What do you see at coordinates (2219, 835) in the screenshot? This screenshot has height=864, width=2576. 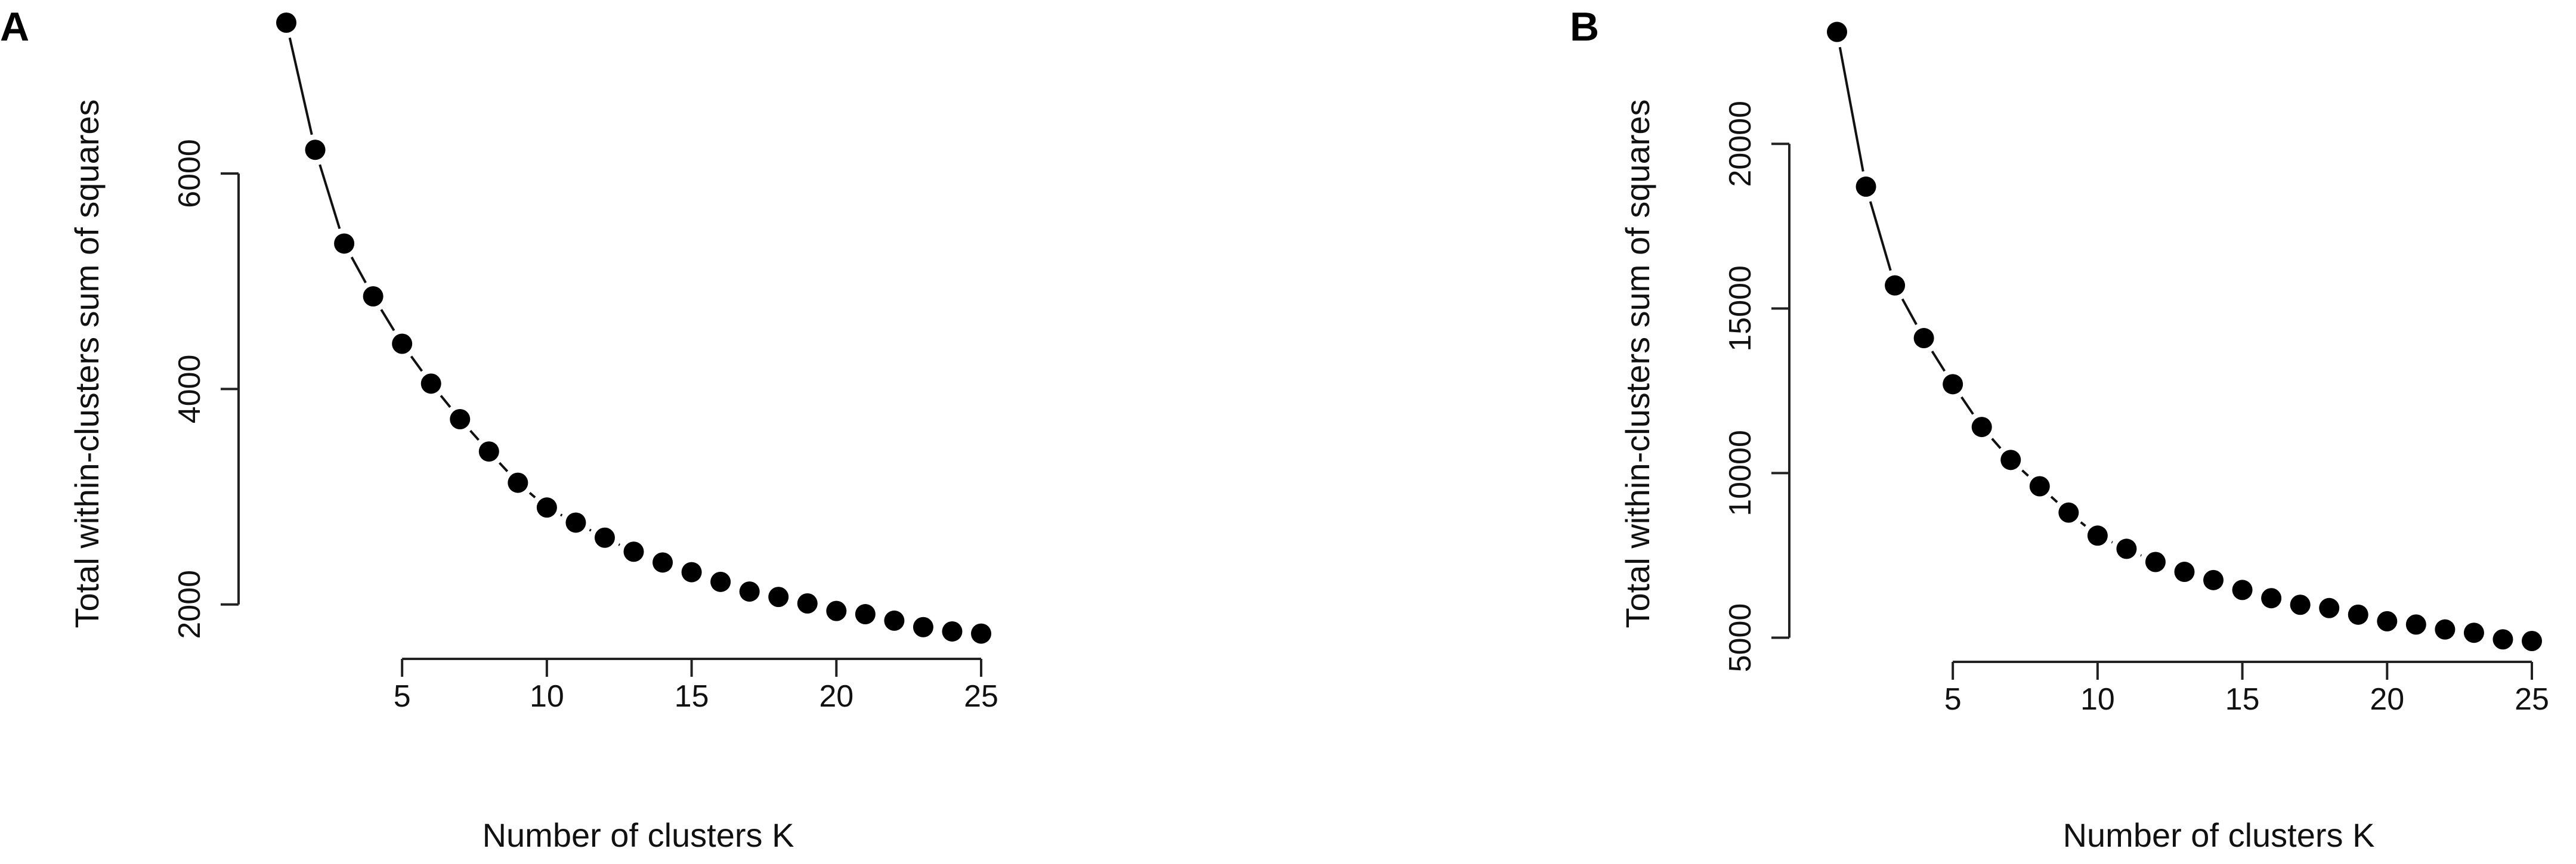 I see `x-axis-title-b: Number of clusters K` at bounding box center [2219, 835].